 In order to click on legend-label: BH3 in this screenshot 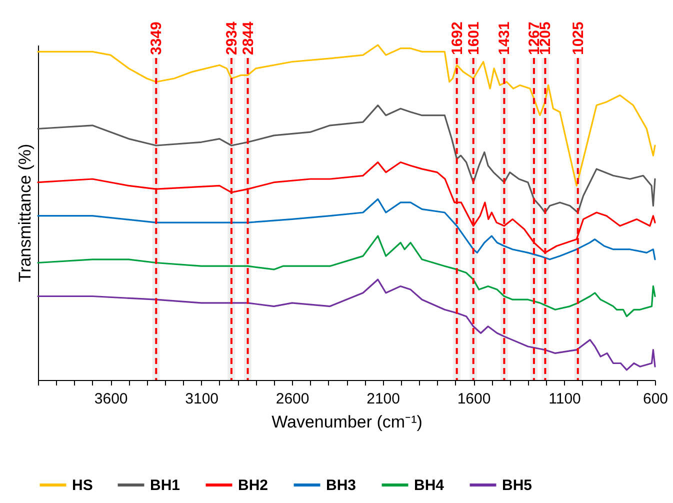, I will do `click(341, 485)`.